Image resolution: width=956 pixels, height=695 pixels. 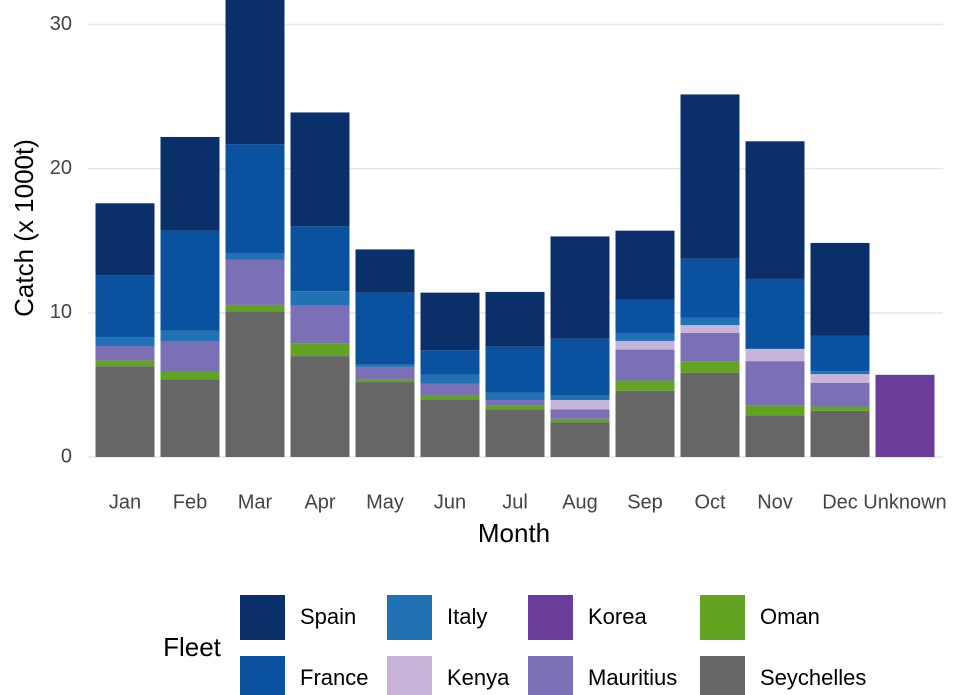 I want to click on x-tick-label: Sep, so click(x=645, y=502).